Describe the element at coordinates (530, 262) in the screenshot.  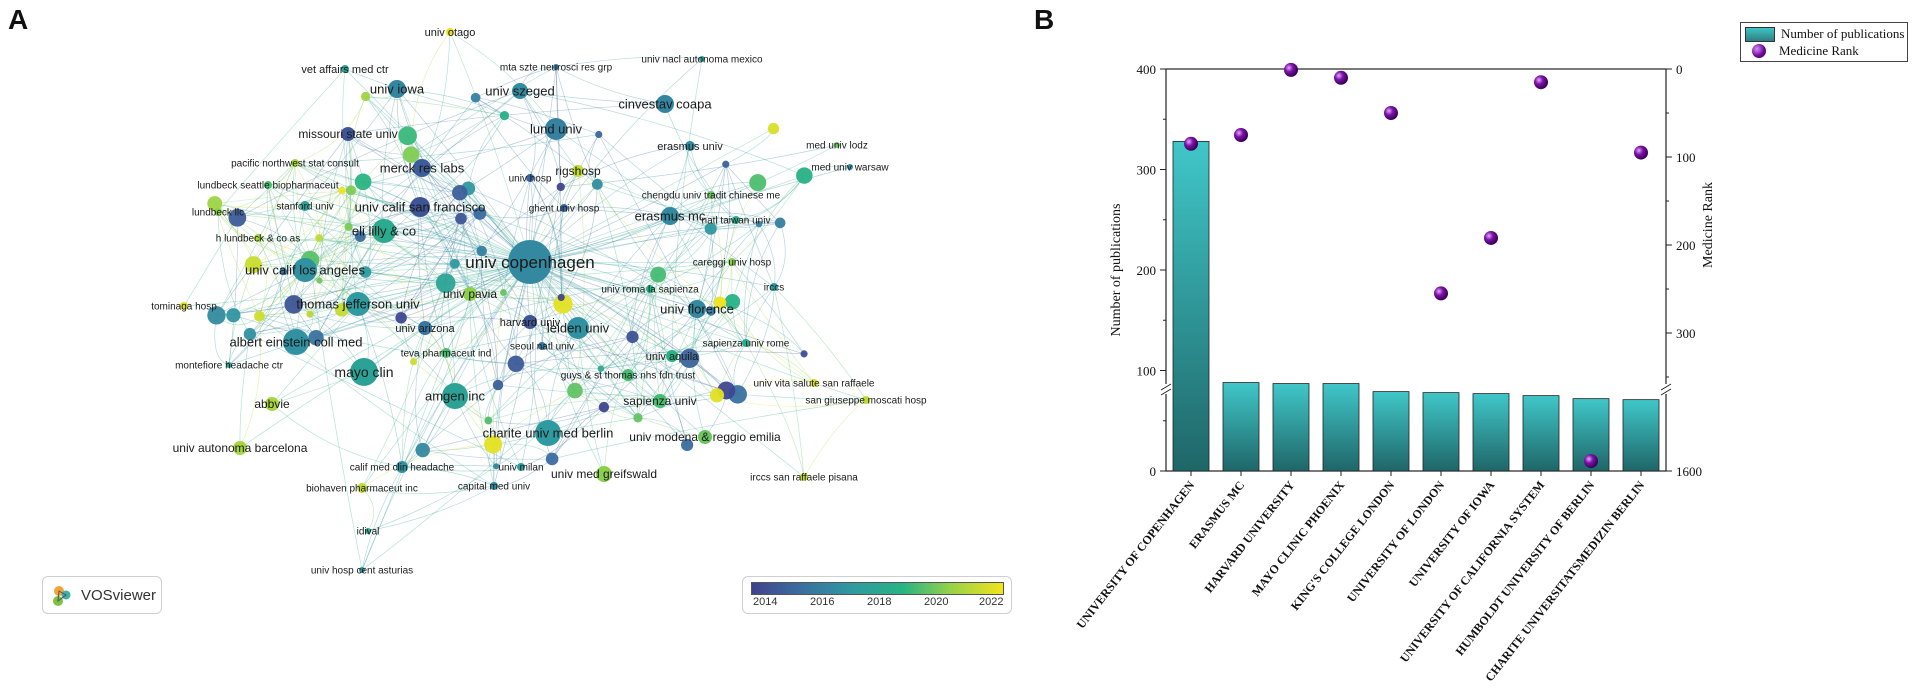
I see `node-label: univ copenhagen` at that location.